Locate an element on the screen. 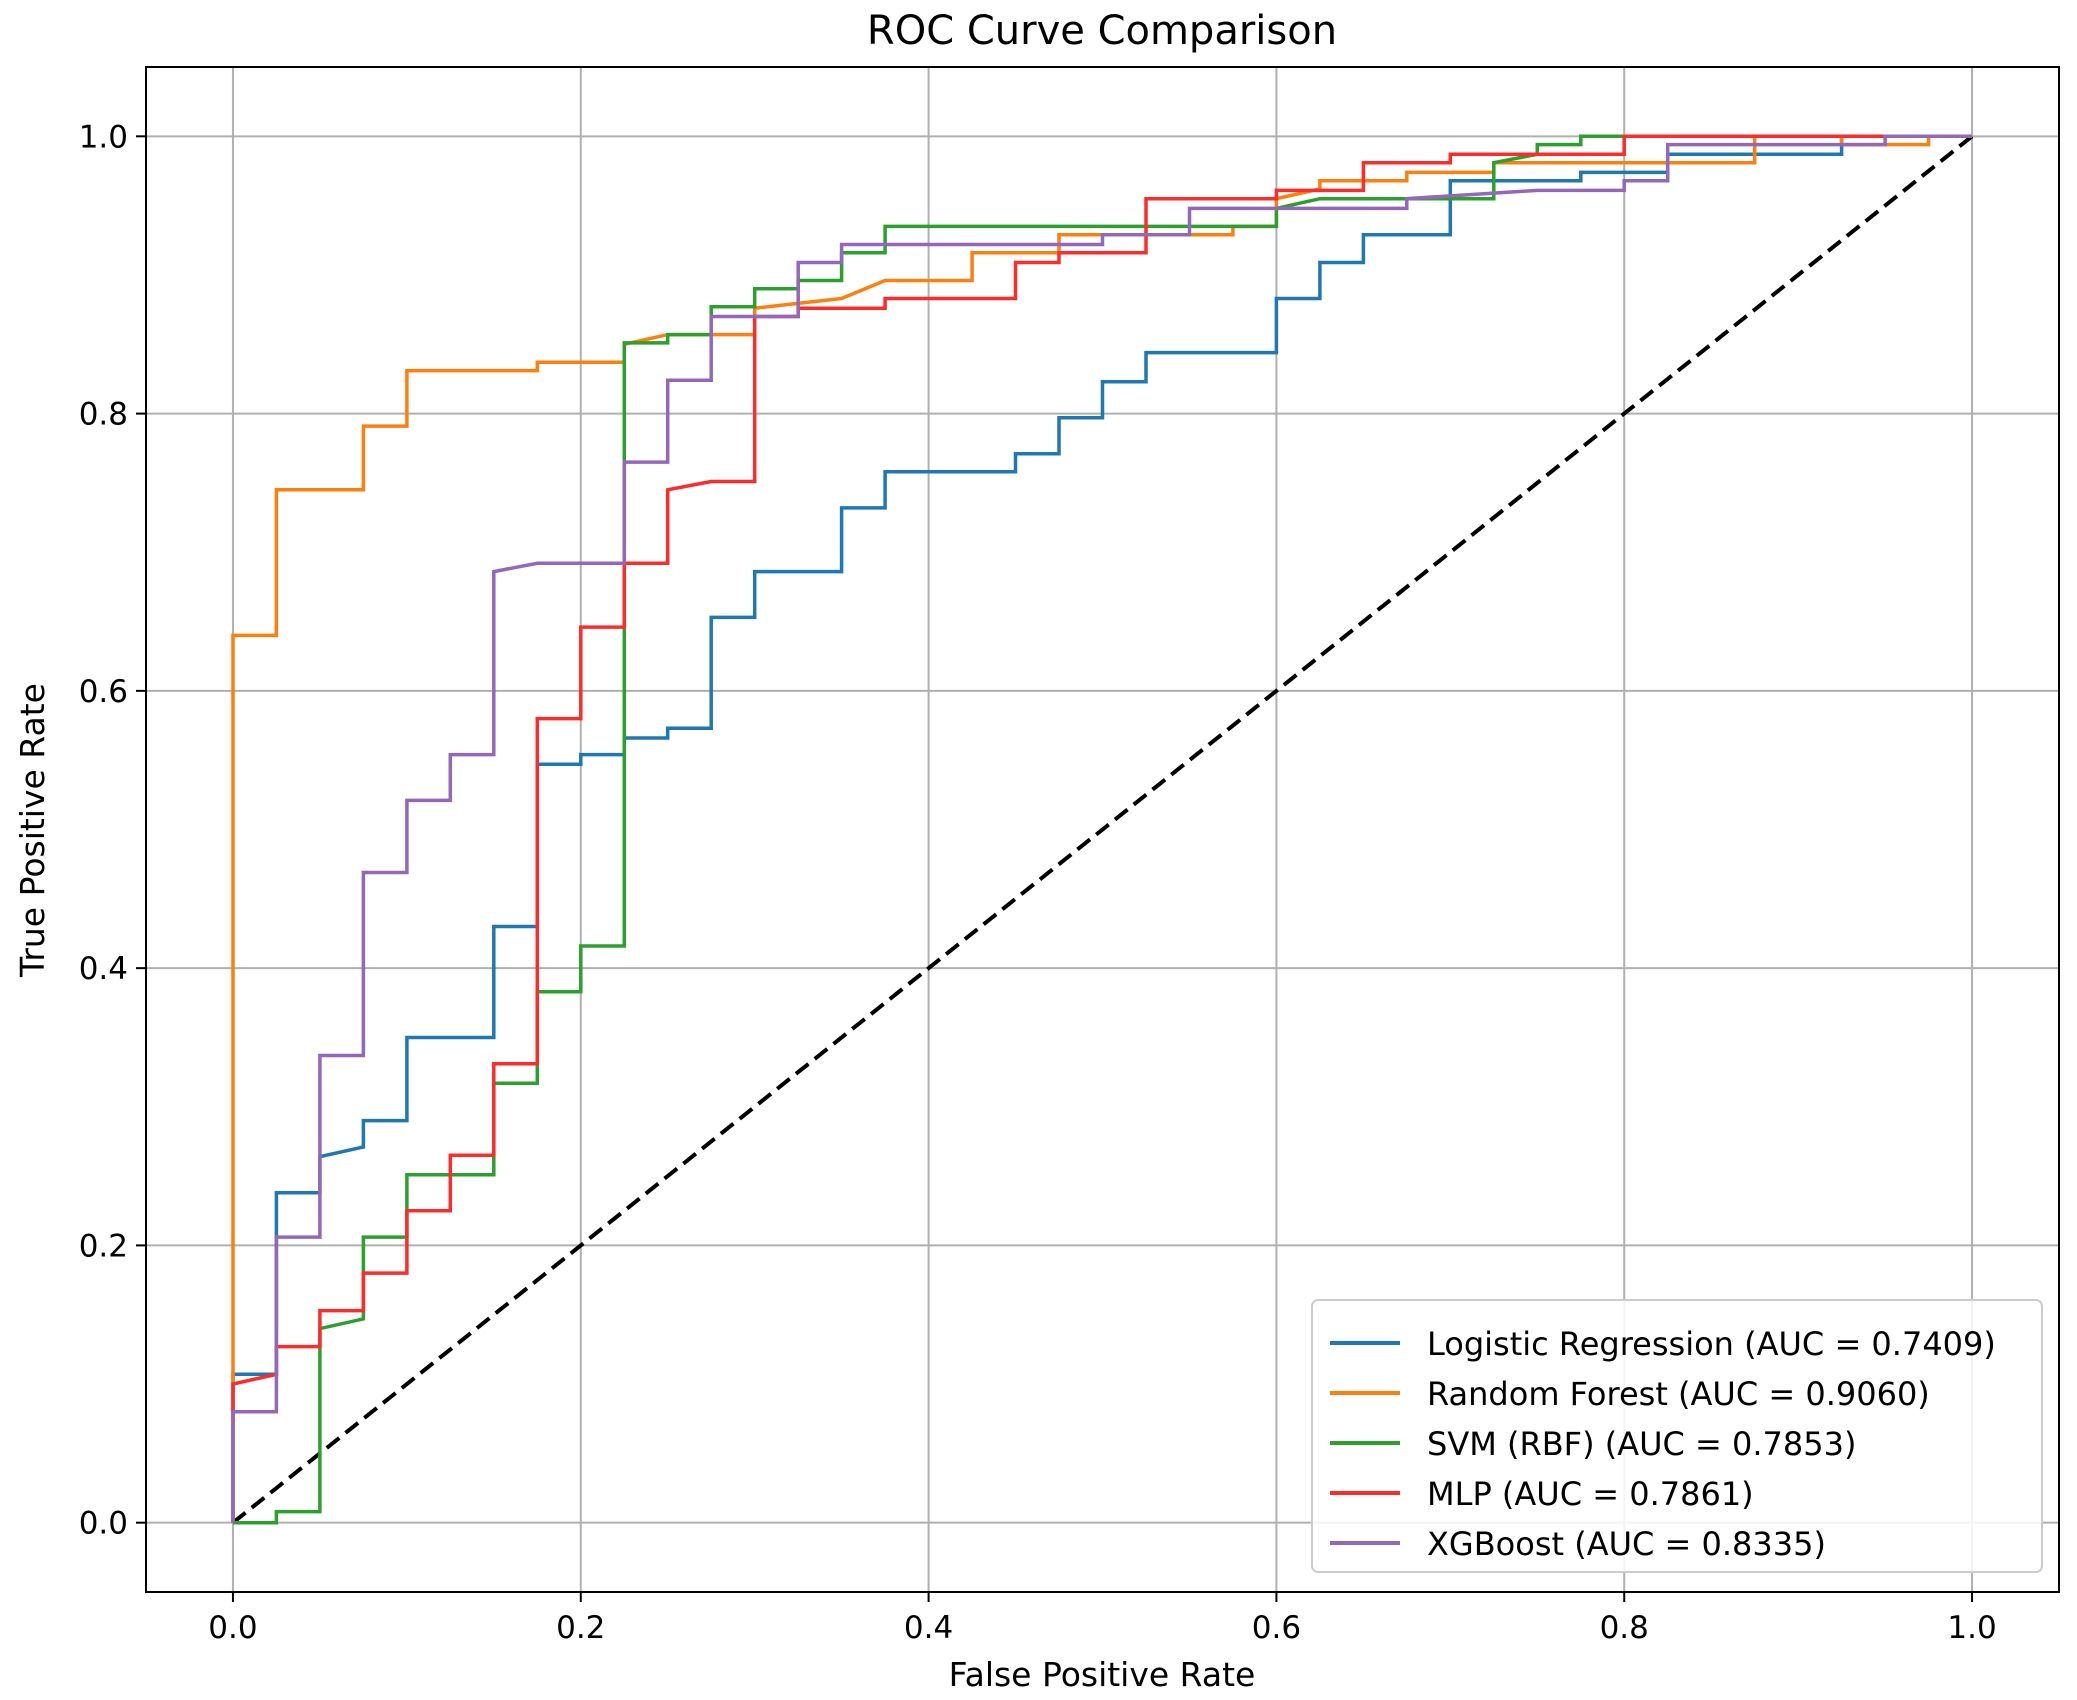 The height and width of the screenshot is (1700, 2077). y-axis-ticks: 0.0 0.2 0.4 0.6 0.8 1.0 is located at coordinates (112, 830).